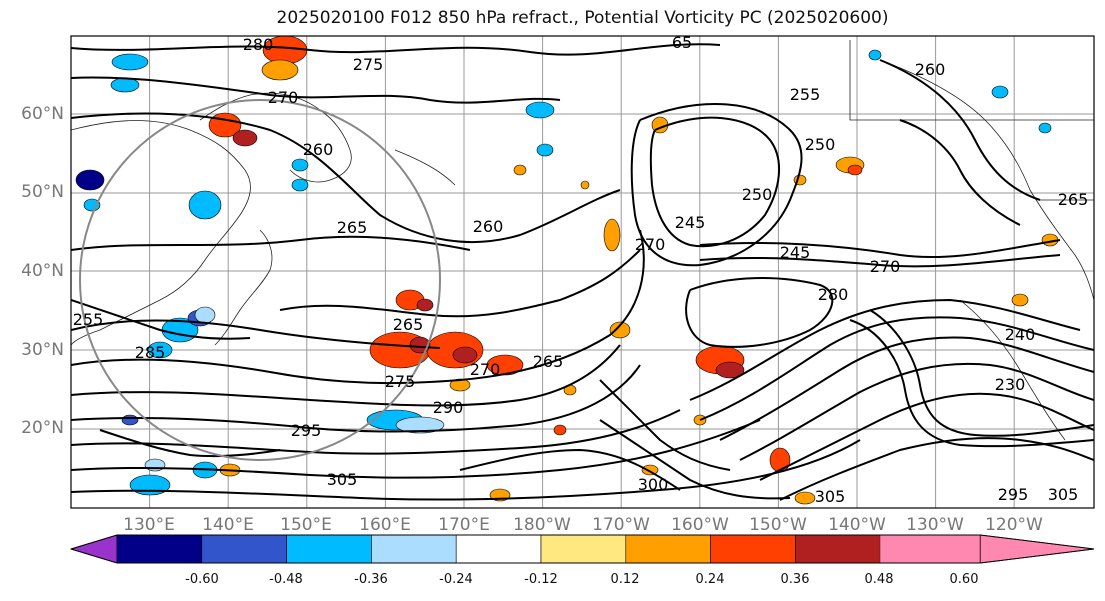 This screenshot has height=601, width=1105. I want to click on lat-label-40: 40°N, so click(42, 271).